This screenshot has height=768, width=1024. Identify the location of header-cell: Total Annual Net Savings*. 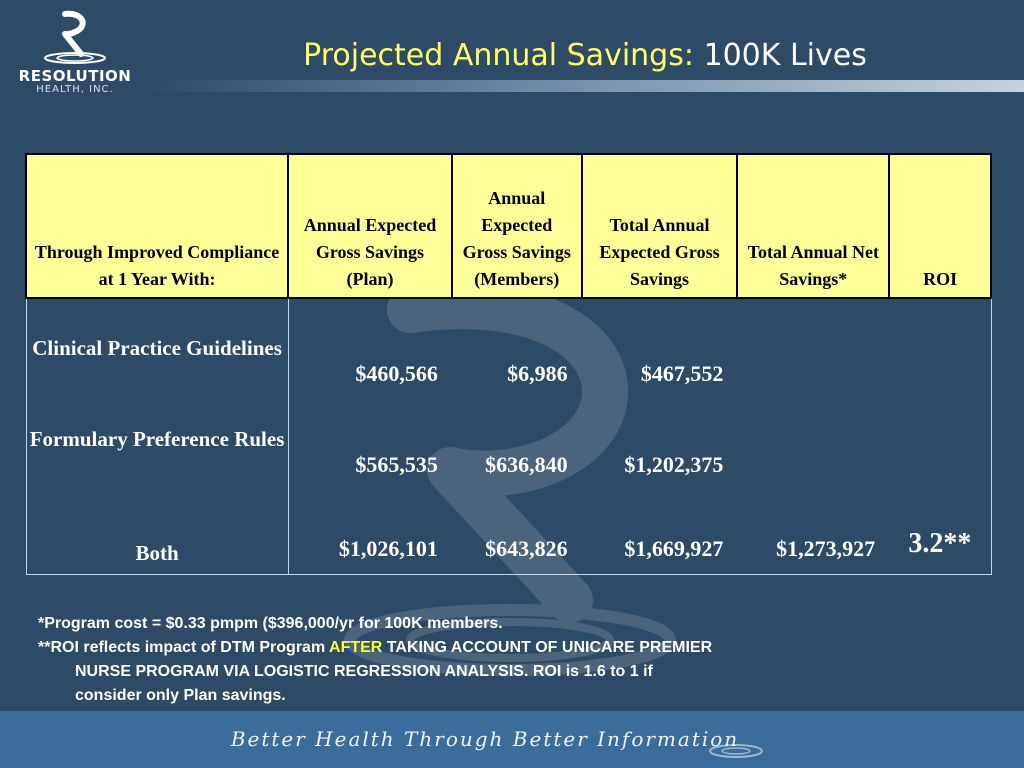
(813, 226).